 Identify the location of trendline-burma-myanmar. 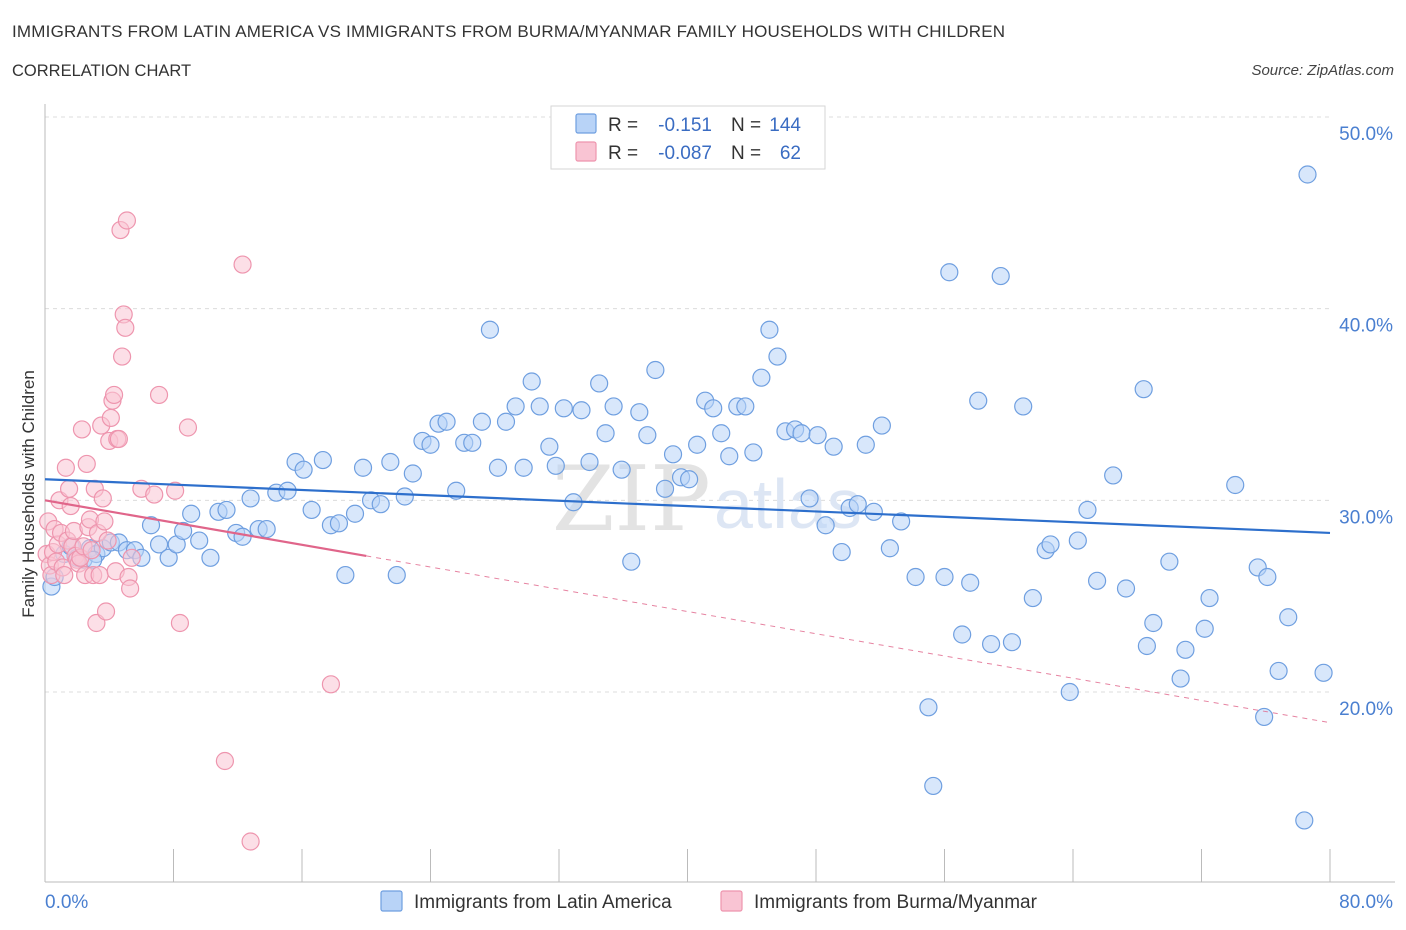
(205, 528).